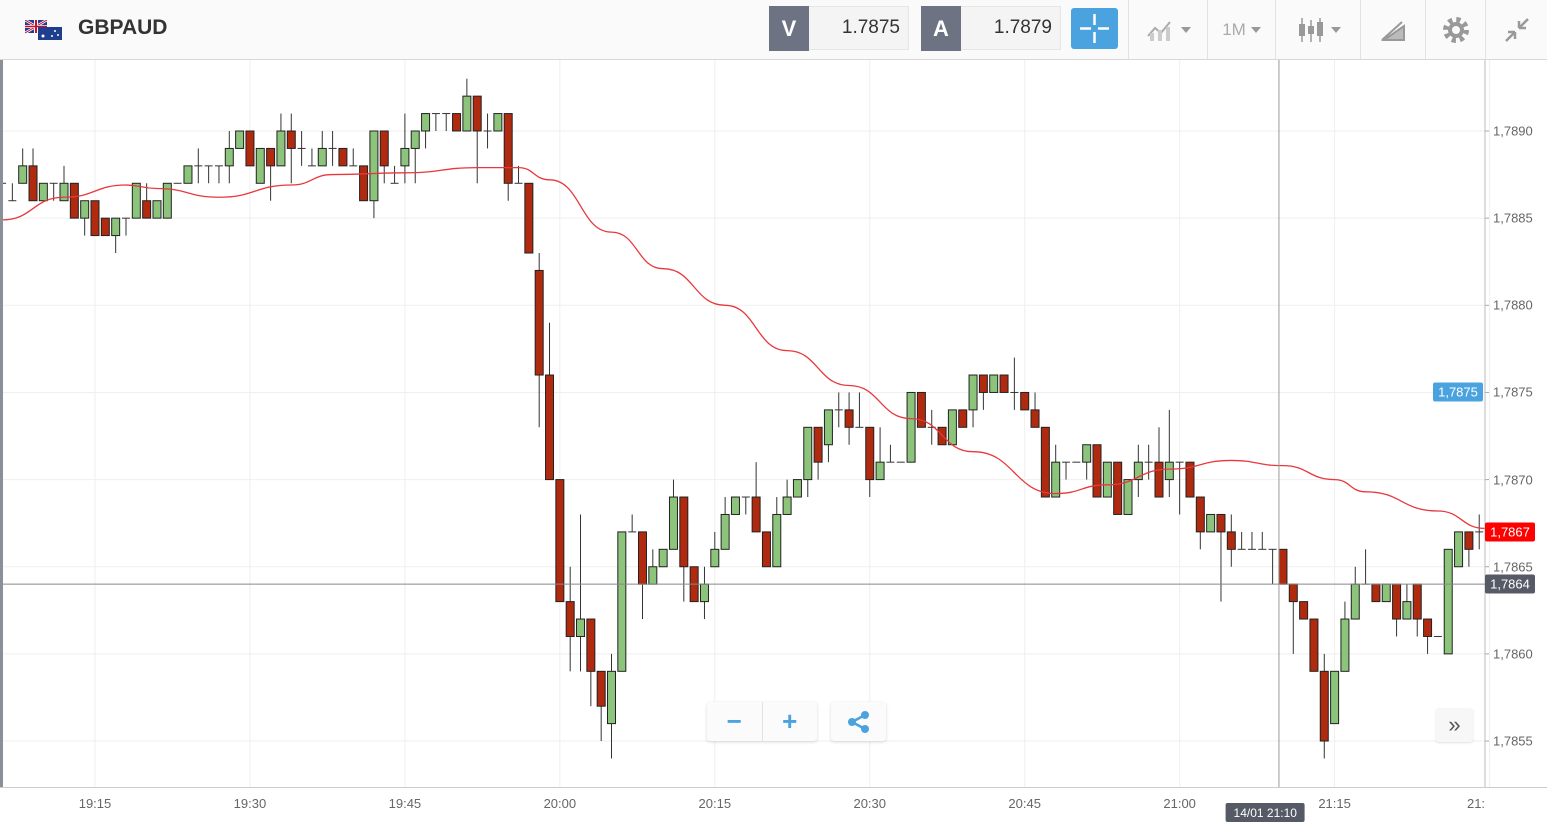 The width and height of the screenshot is (1547, 825). I want to click on y-tick-label: 1,7865, so click(1513, 567).